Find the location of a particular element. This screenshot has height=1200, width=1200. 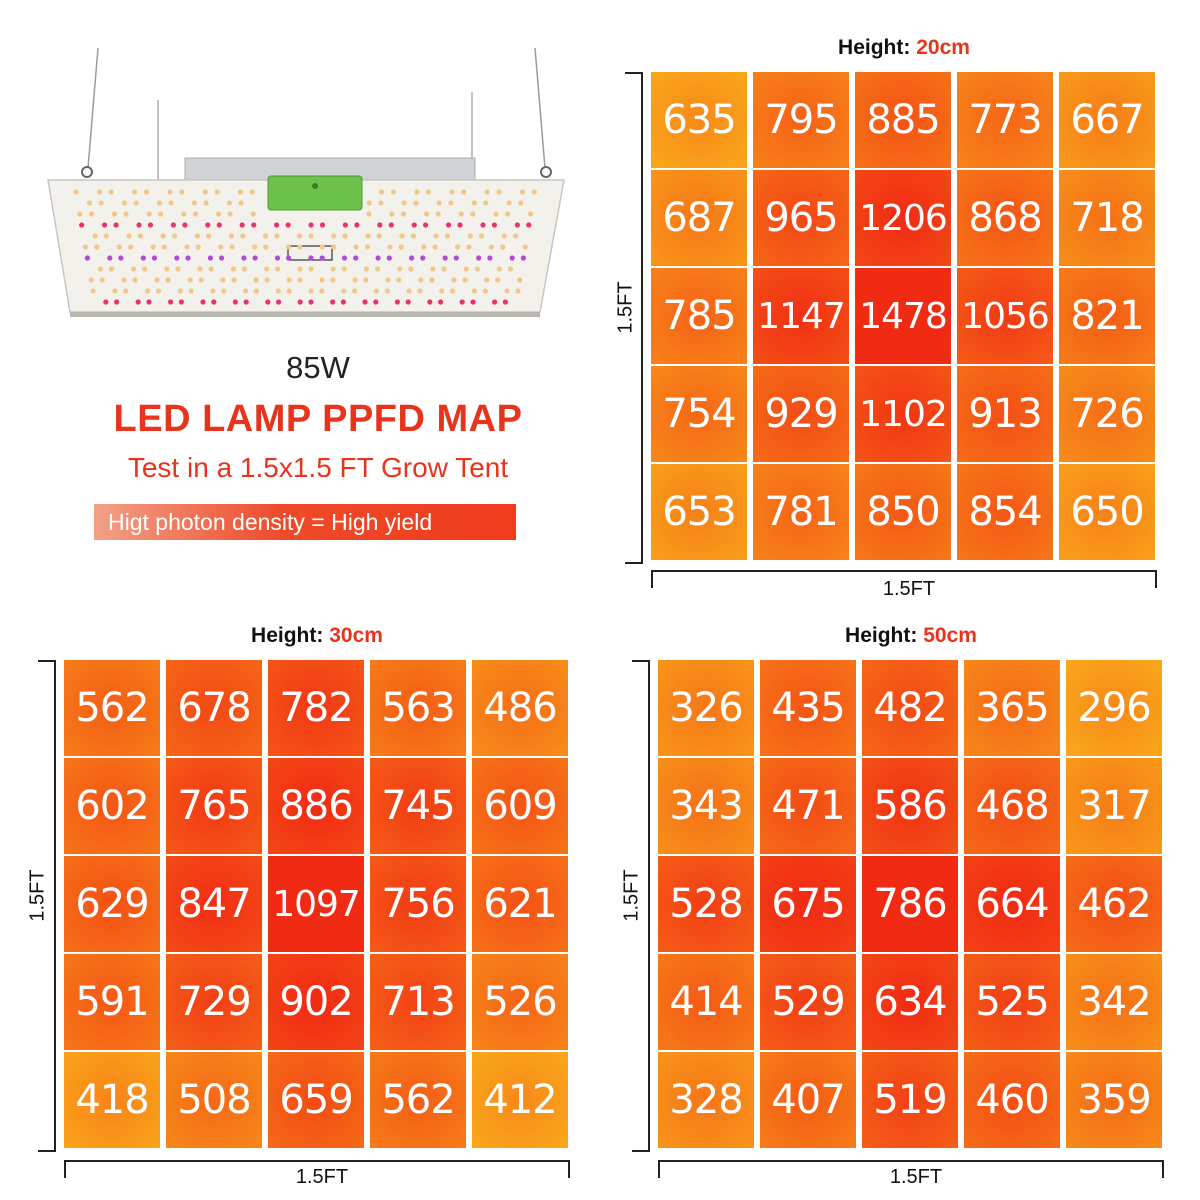

heatmap-cell: 726 is located at coordinates (1107, 414).